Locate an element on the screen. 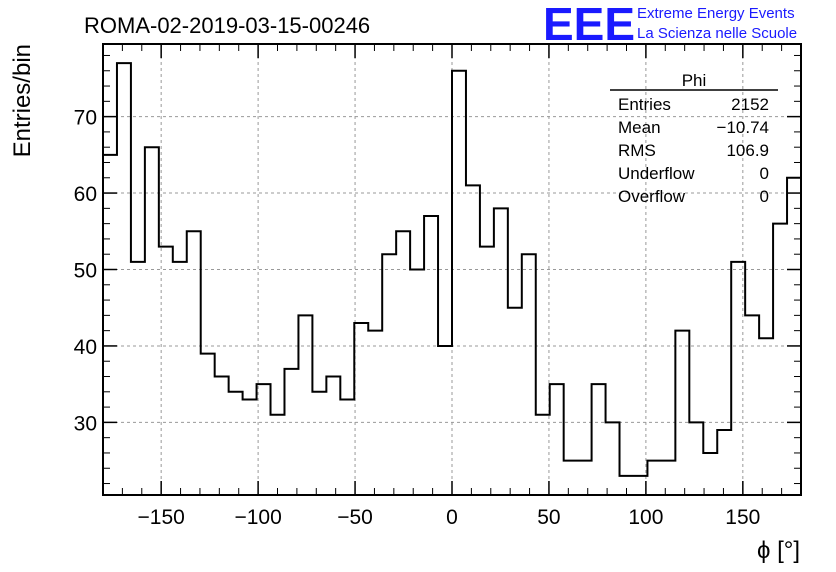 The width and height of the screenshot is (836, 572). y-tick-label: 60 is located at coordinates (85, 194).